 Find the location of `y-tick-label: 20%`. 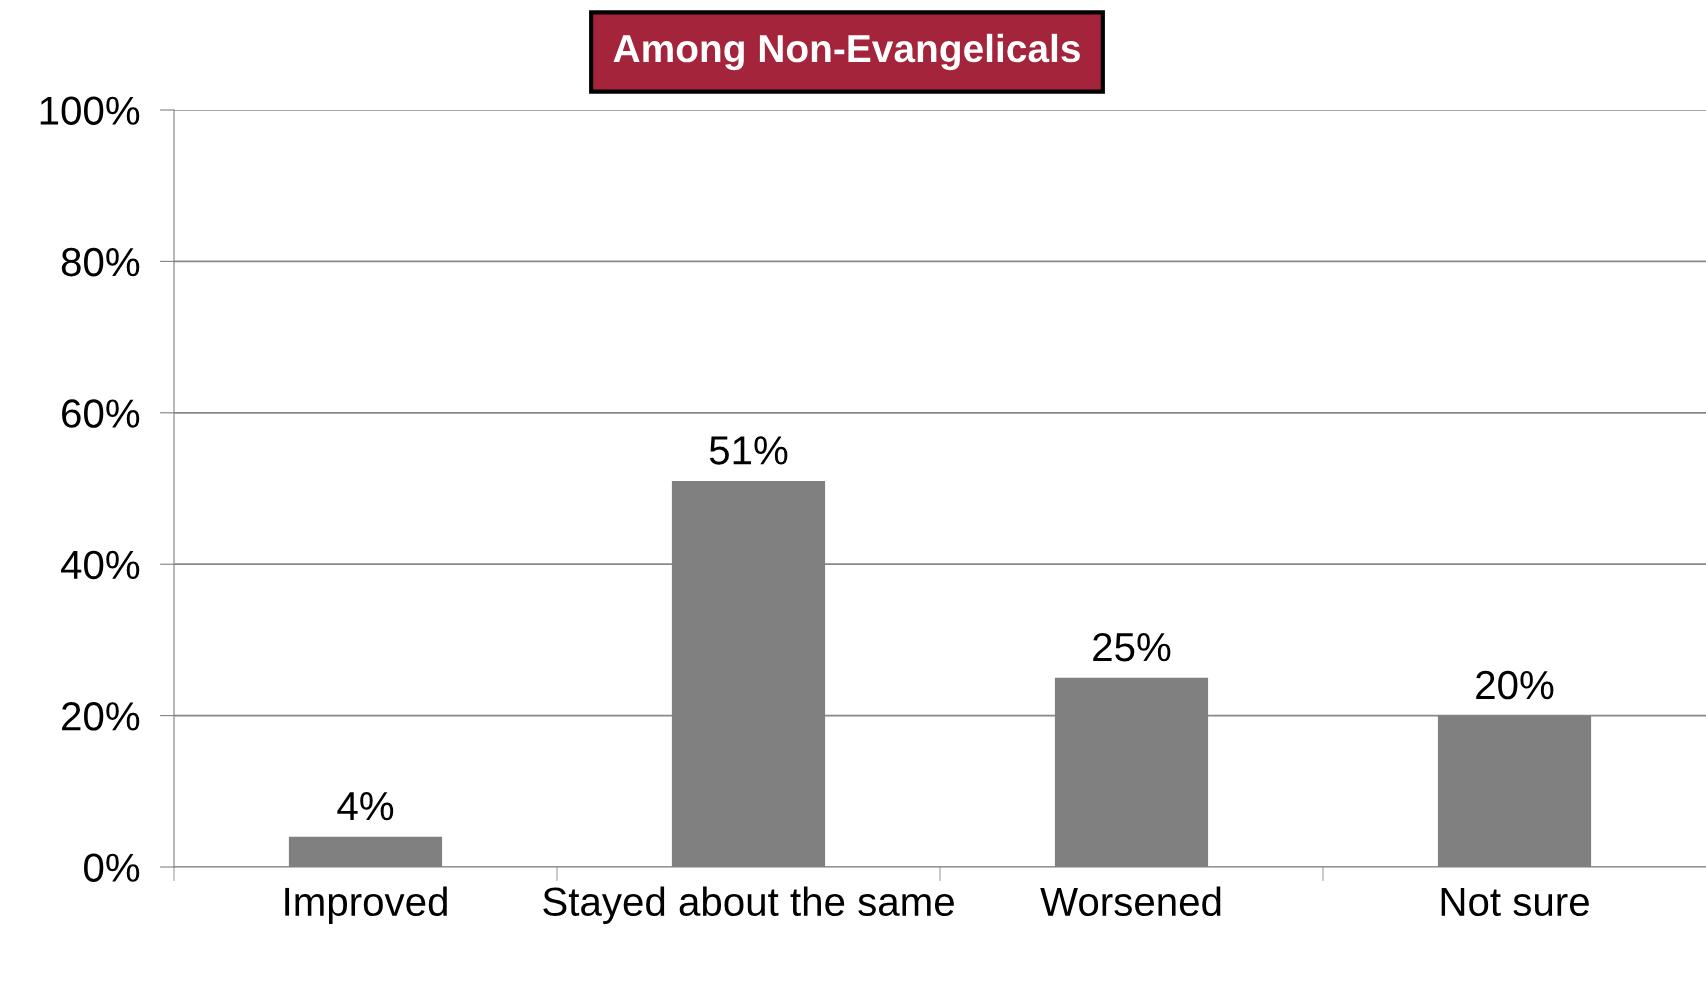

y-tick-label: 20% is located at coordinates (101, 716).